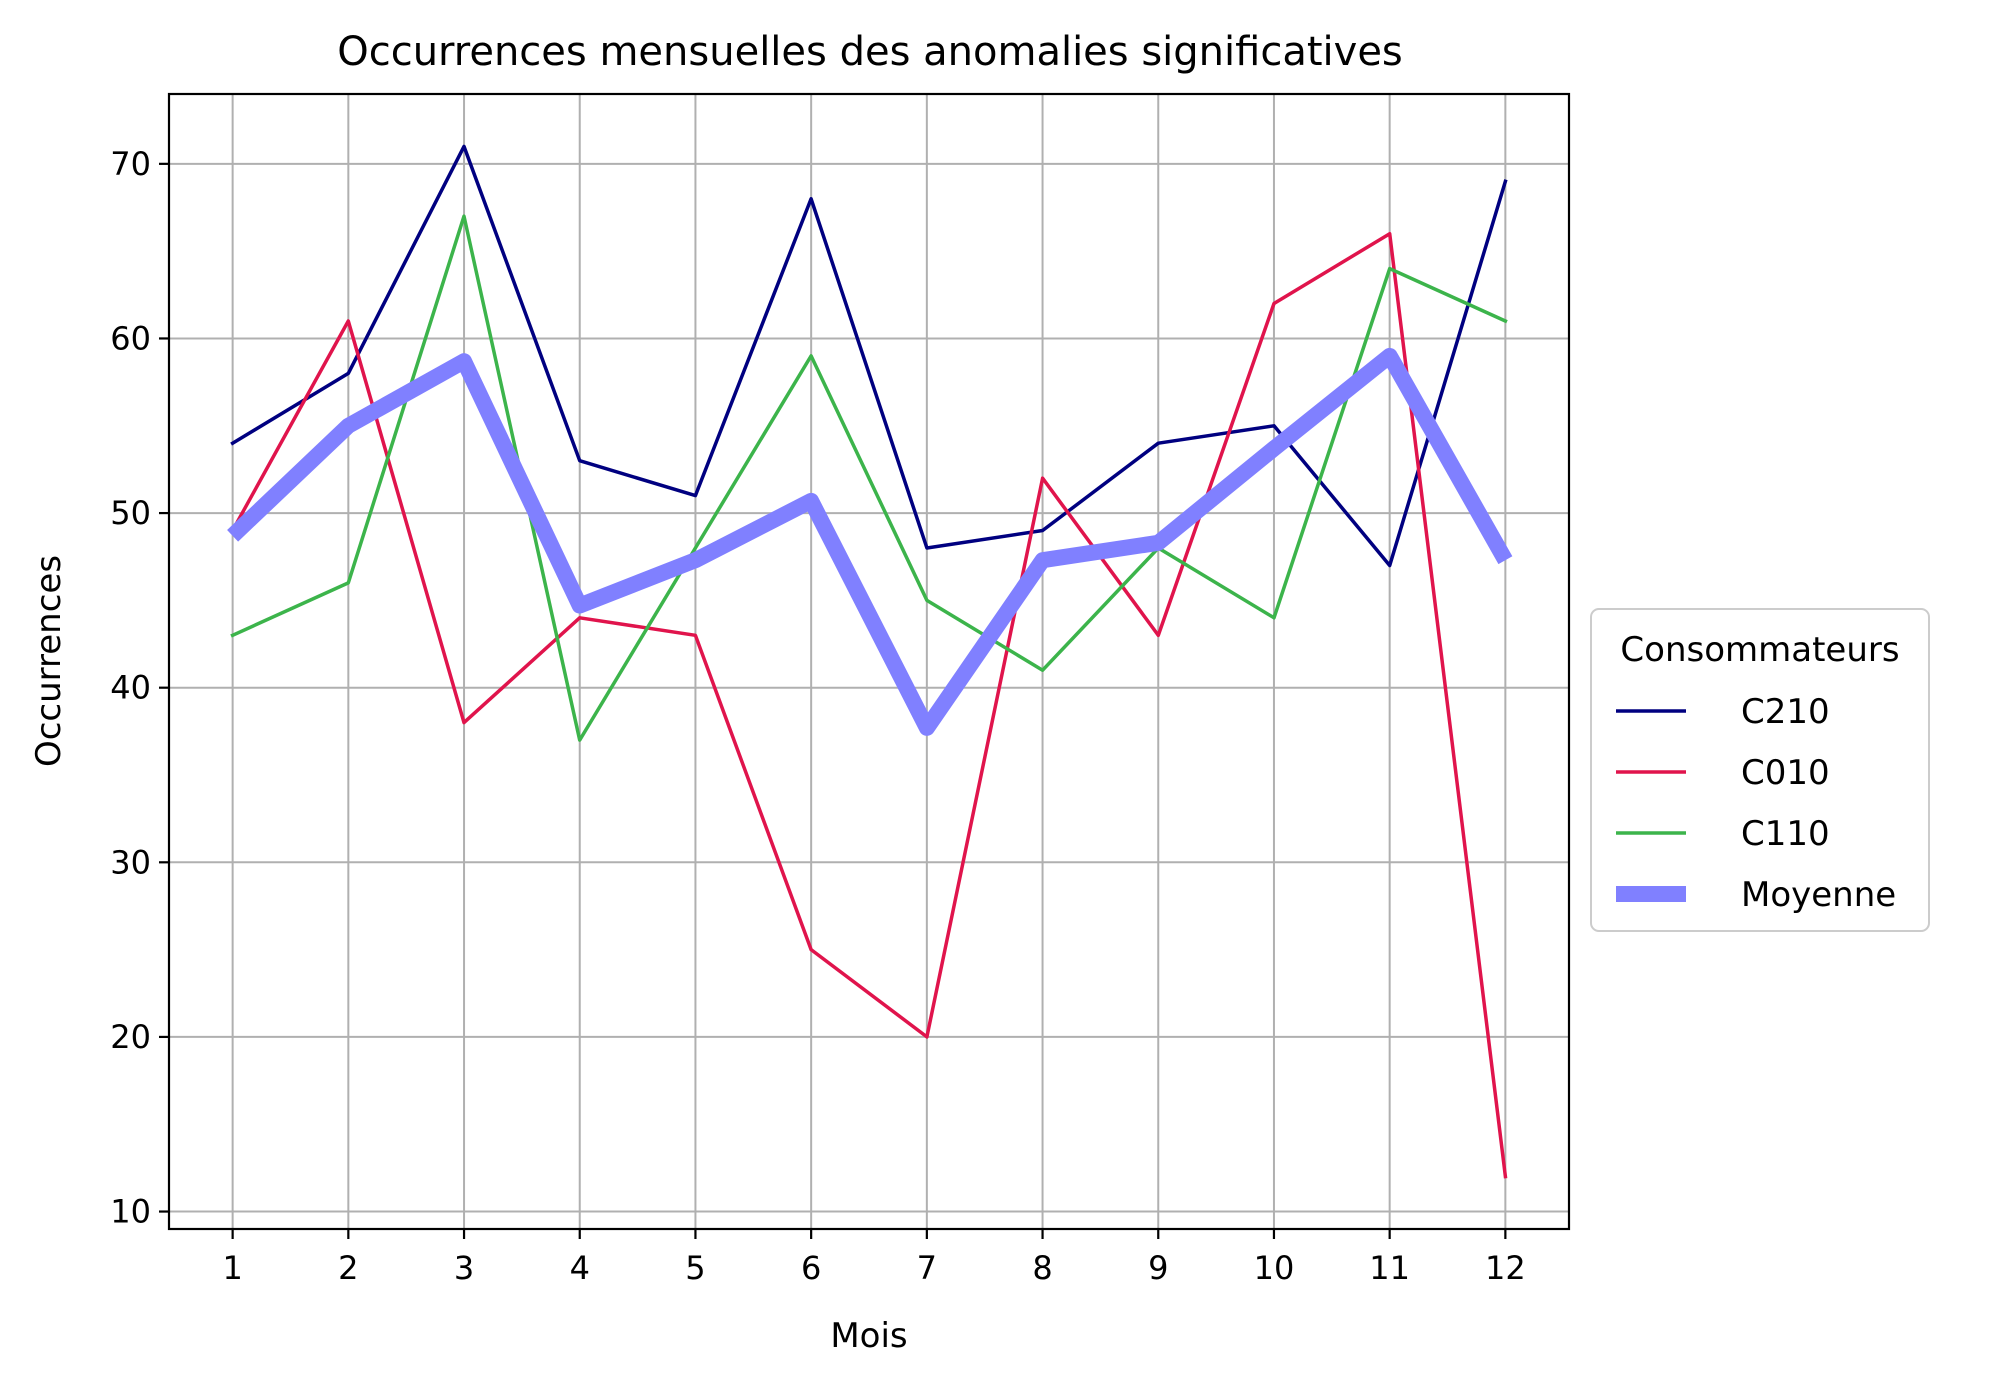 This screenshot has height=1381, width=1989. Describe the element at coordinates (130, 164) in the screenshot. I see `y-tick-label: 70` at that location.